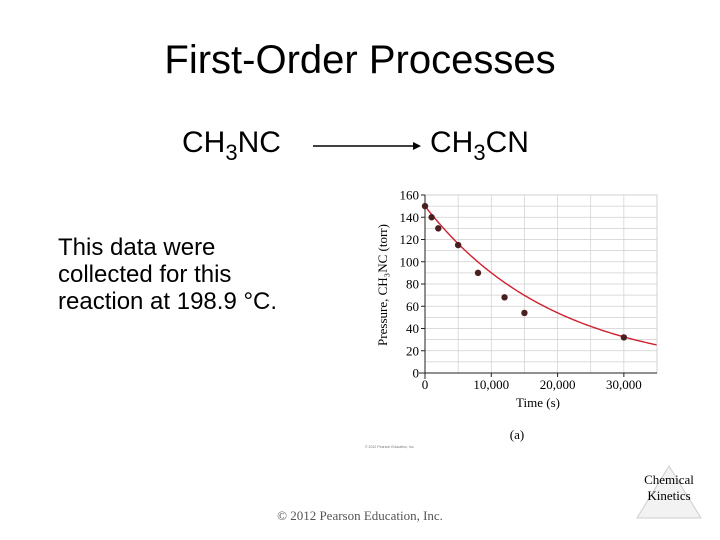  What do you see at coordinates (259, 142) in the screenshot?
I see `reactant-rest: NC` at bounding box center [259, 142].